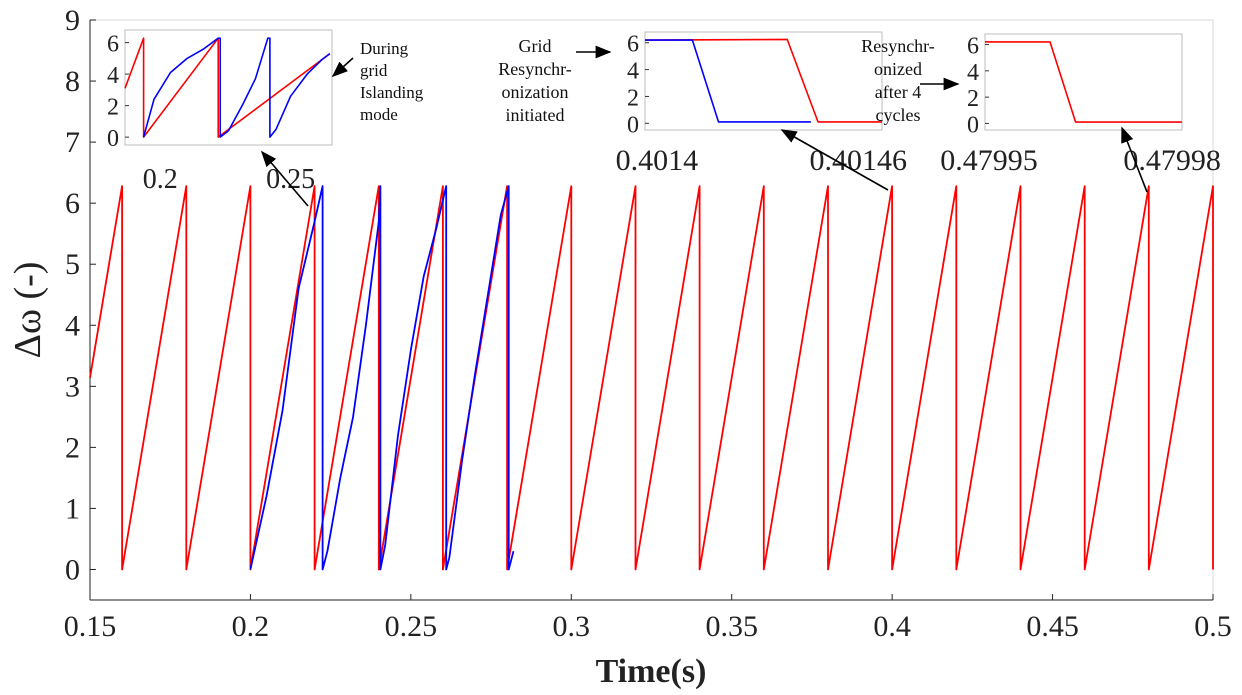 The height and width of the screenshot is (695, 1242). What do you see at coordinates (28, 310) in the screenshot?
I see `y-axis-label: Δω (-)` at bounding box center [28, 310].